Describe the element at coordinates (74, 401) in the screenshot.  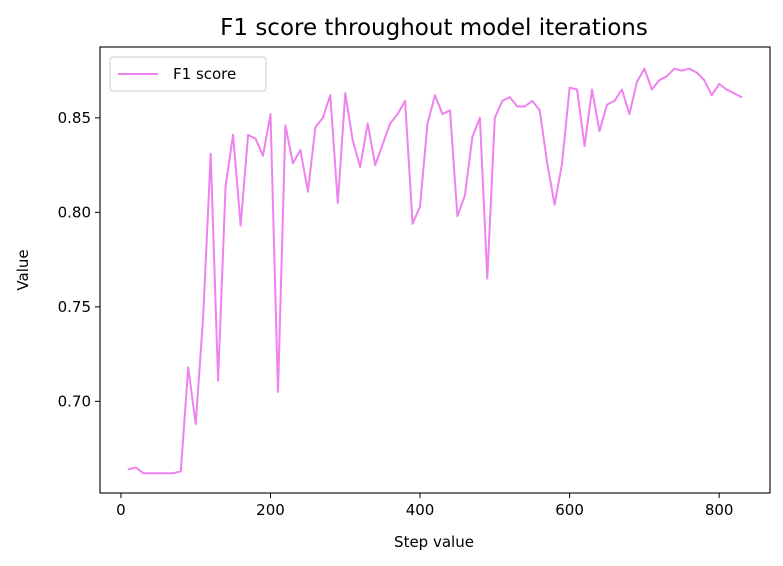
I see `y-tick-label: 0.70` at that location.